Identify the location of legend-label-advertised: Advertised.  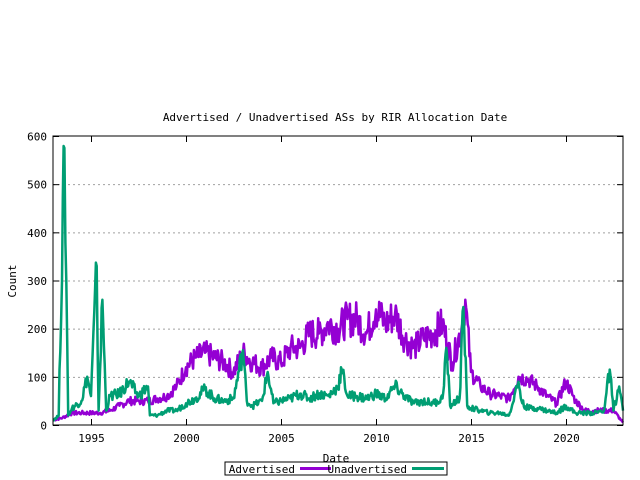
(262, 469).